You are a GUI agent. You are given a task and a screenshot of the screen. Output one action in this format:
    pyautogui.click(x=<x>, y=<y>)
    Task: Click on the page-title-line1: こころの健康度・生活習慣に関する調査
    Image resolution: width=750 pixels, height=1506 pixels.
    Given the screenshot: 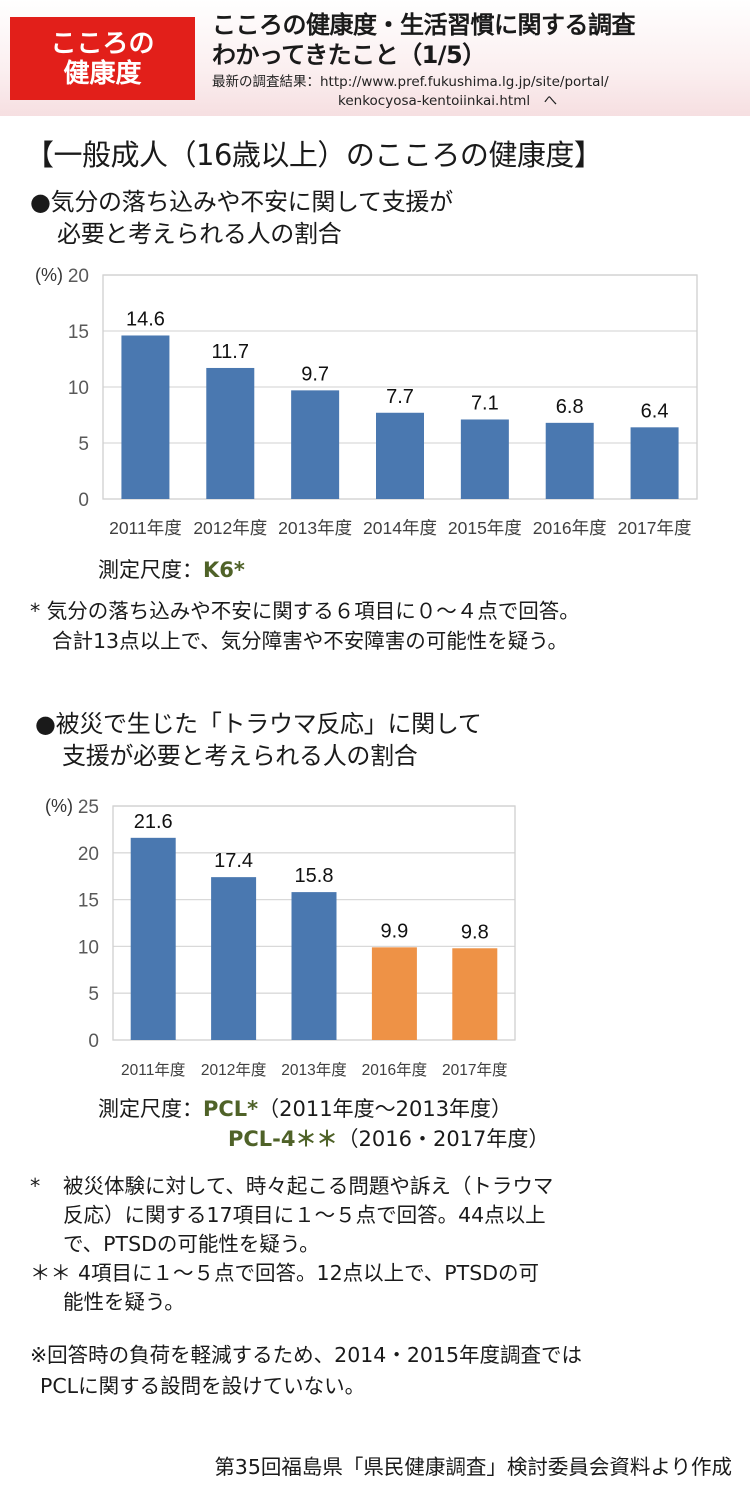 What is the action you would take?
    pyautogui.click(x=424, y=25)
    